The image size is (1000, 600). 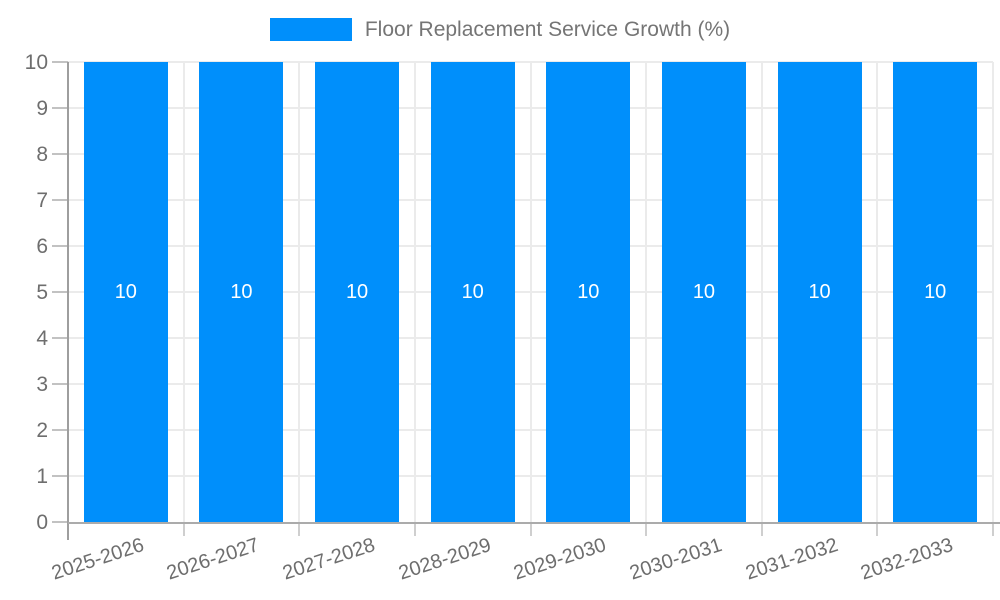 What do you see at coordinates (42, 384) in the screenshot?
I see `y-axis-tick-label: 3` at bounding box center [42, 384].